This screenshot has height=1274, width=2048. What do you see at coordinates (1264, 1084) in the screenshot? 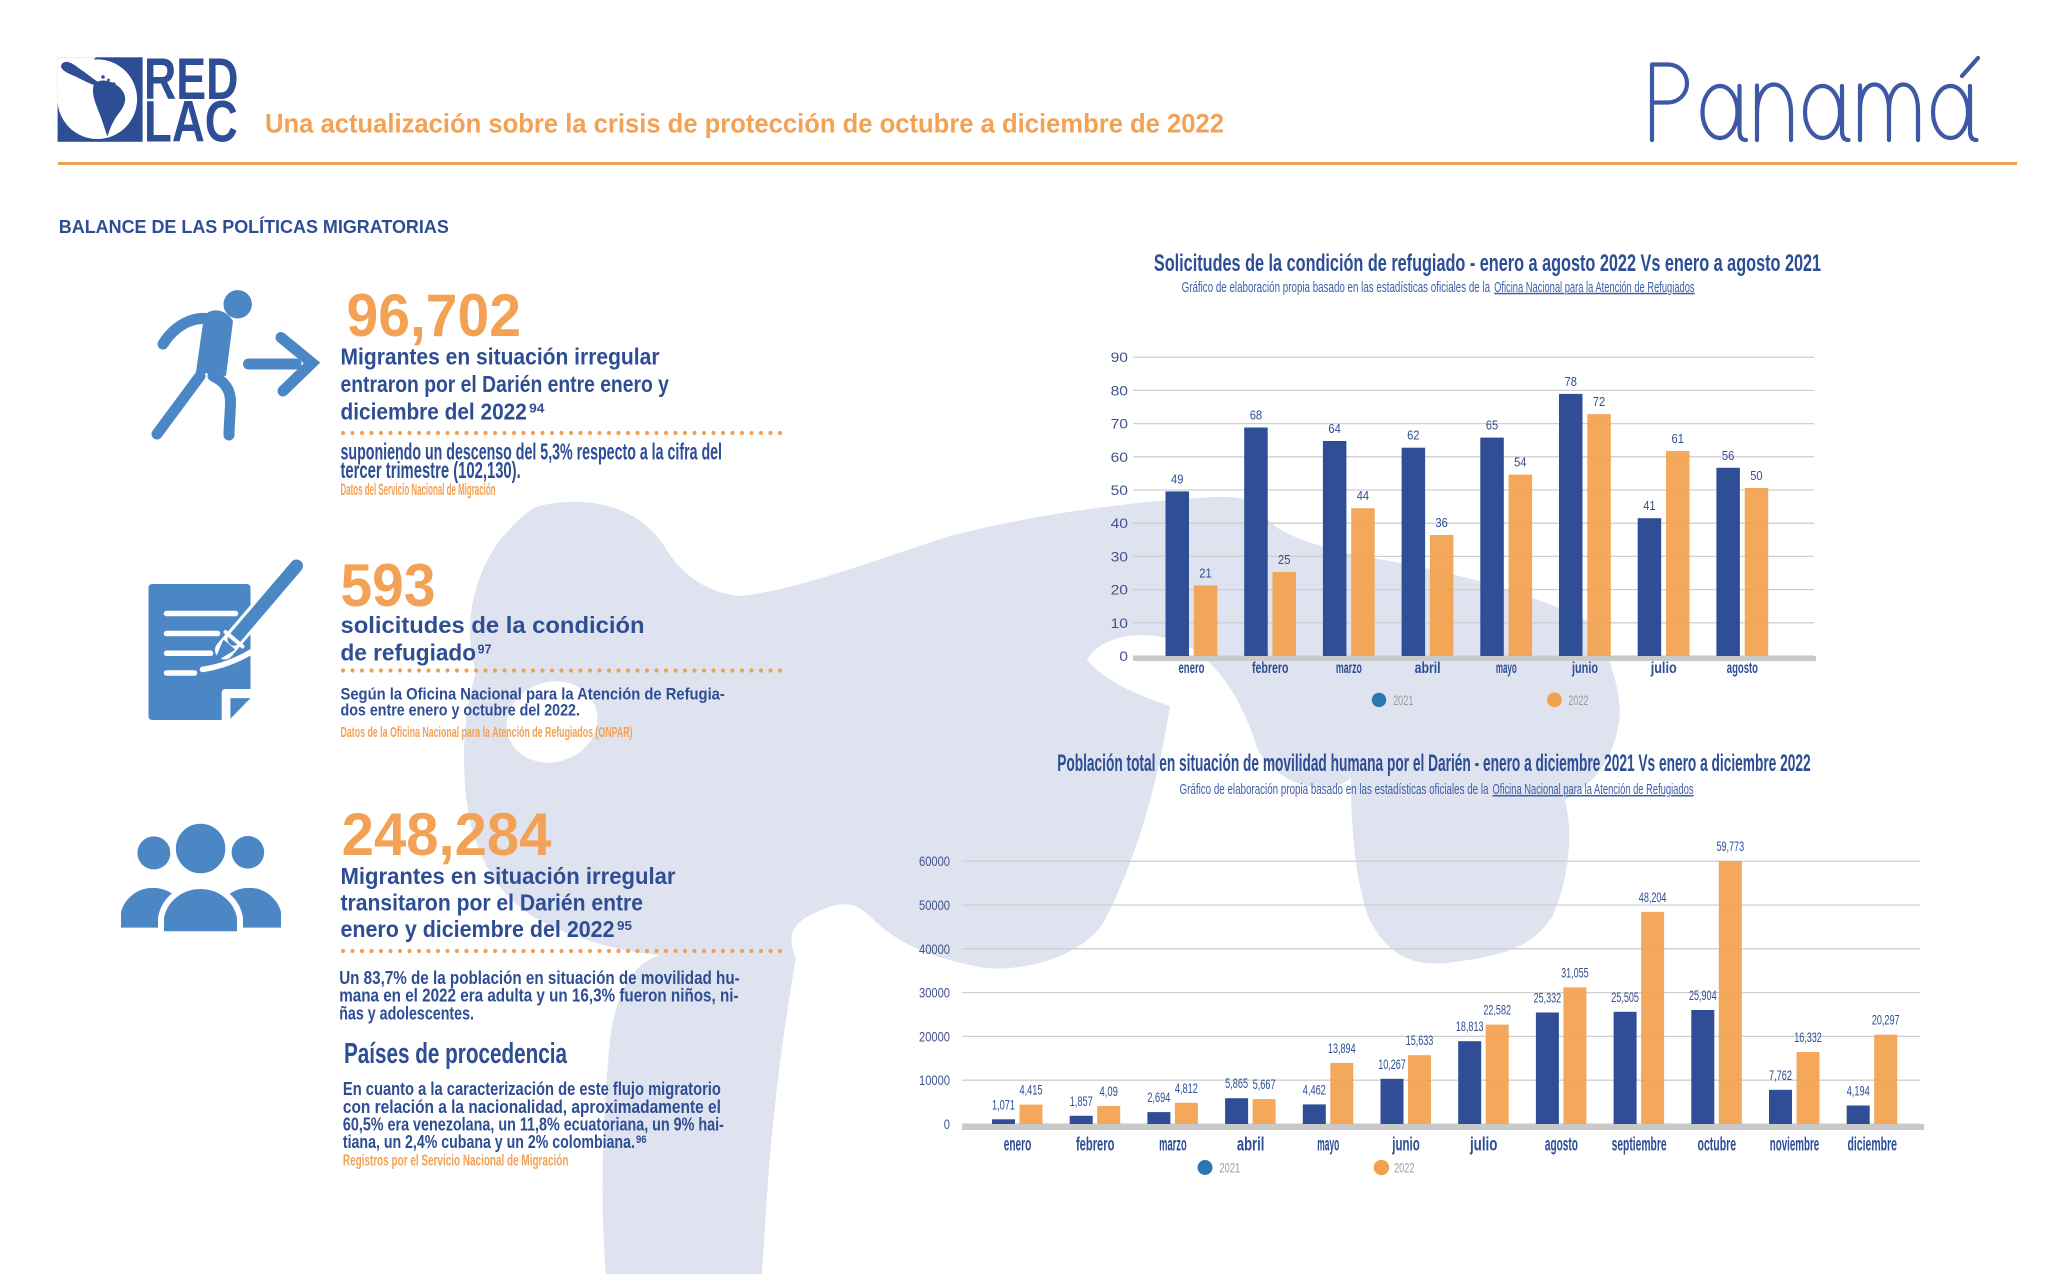
I see `svg-text: 5,667` at bounding box center [1264, 1084].